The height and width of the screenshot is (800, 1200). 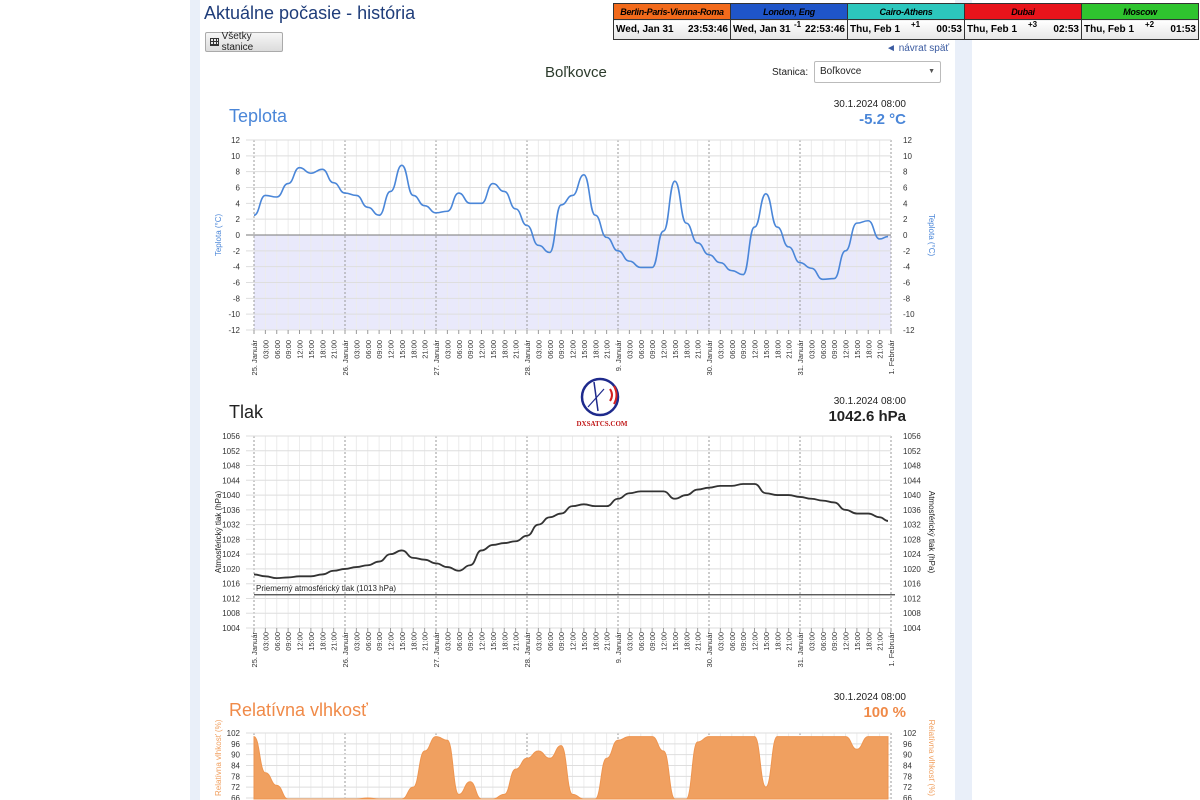 I want to click on y-tick-label-right: 102, so click(x=910, y=733).